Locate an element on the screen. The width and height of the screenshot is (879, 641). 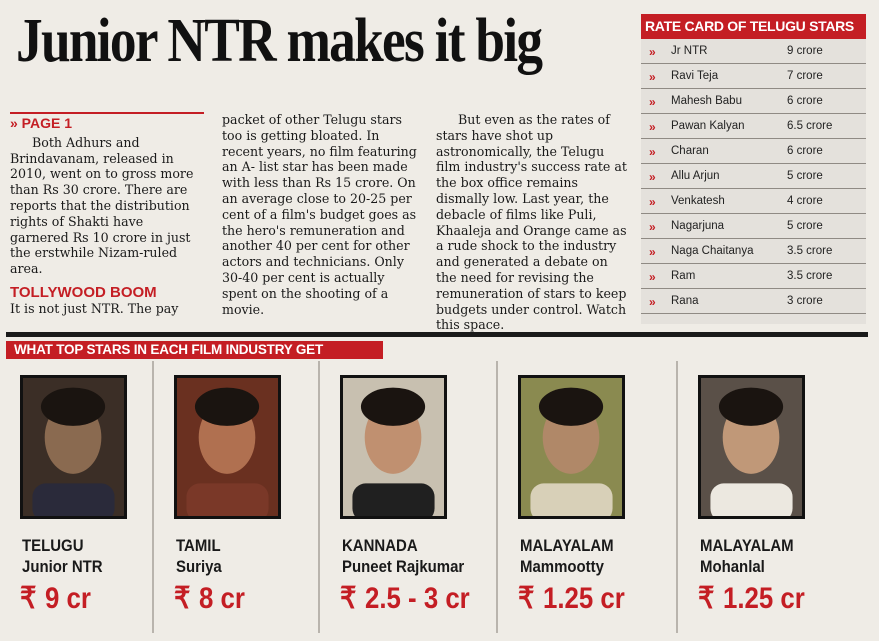
star-fee: ₹8 cr is located at coordinates (209, 598).